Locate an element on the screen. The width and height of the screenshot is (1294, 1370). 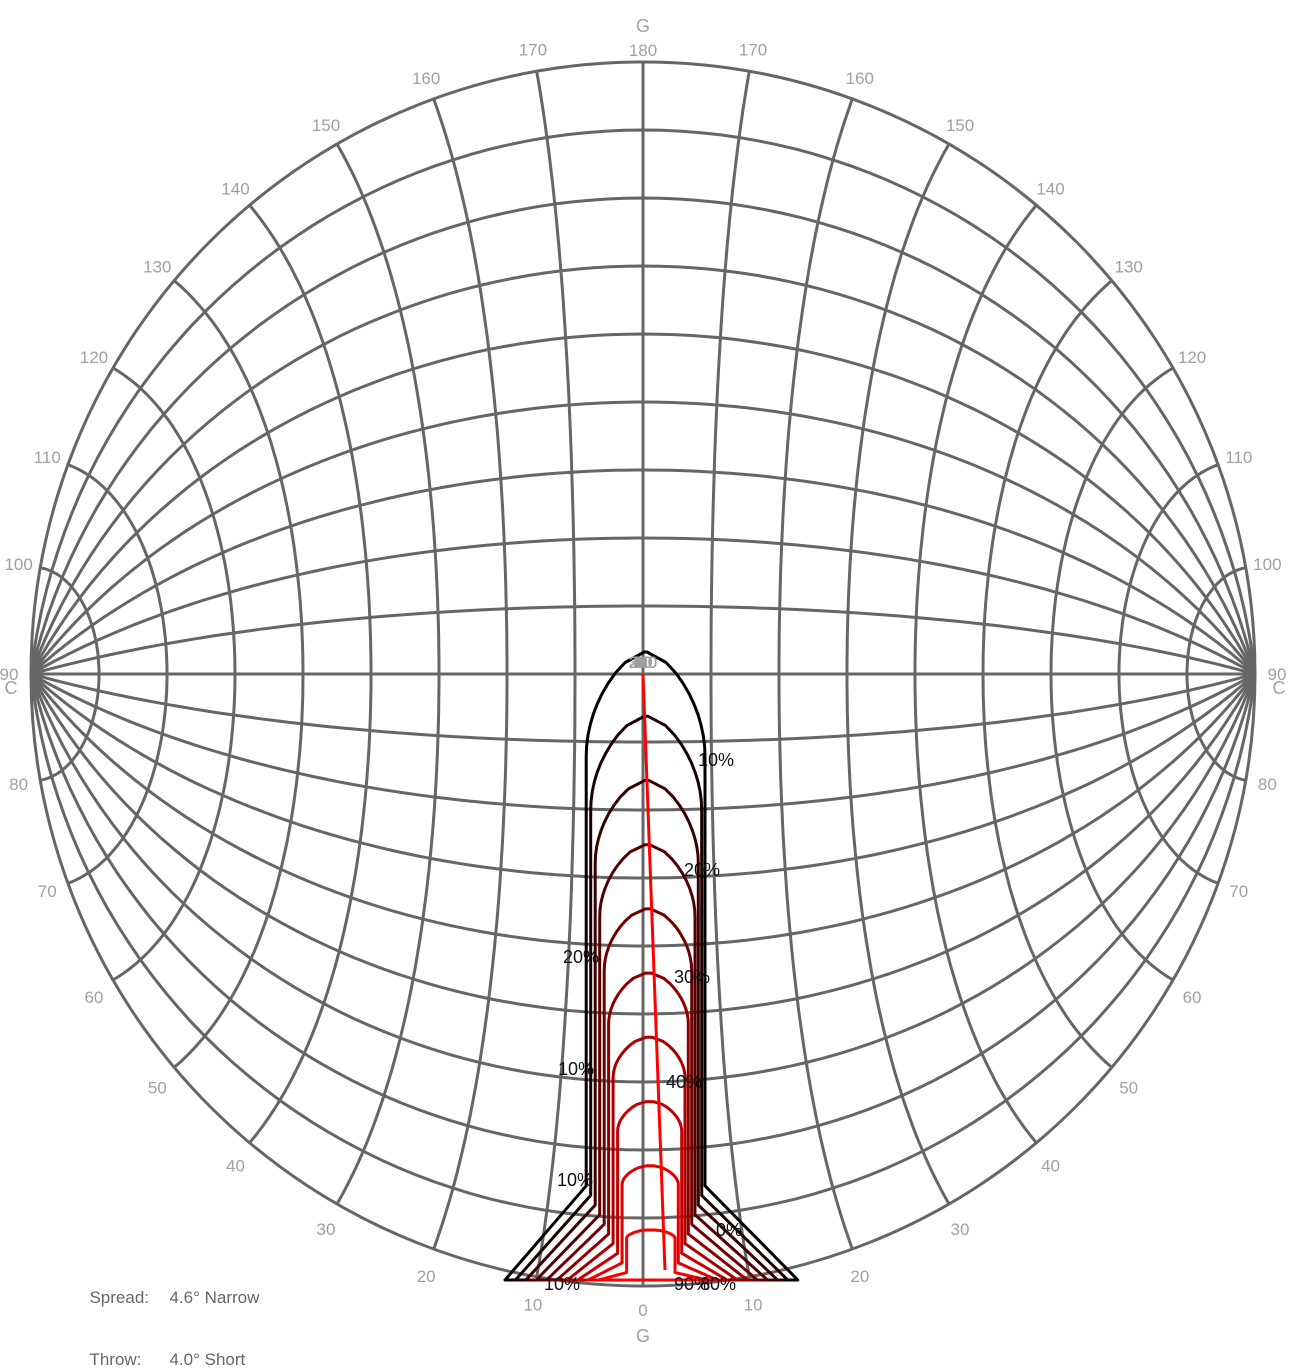
c-tick-label: 320 is located at coordinates (643, 662).